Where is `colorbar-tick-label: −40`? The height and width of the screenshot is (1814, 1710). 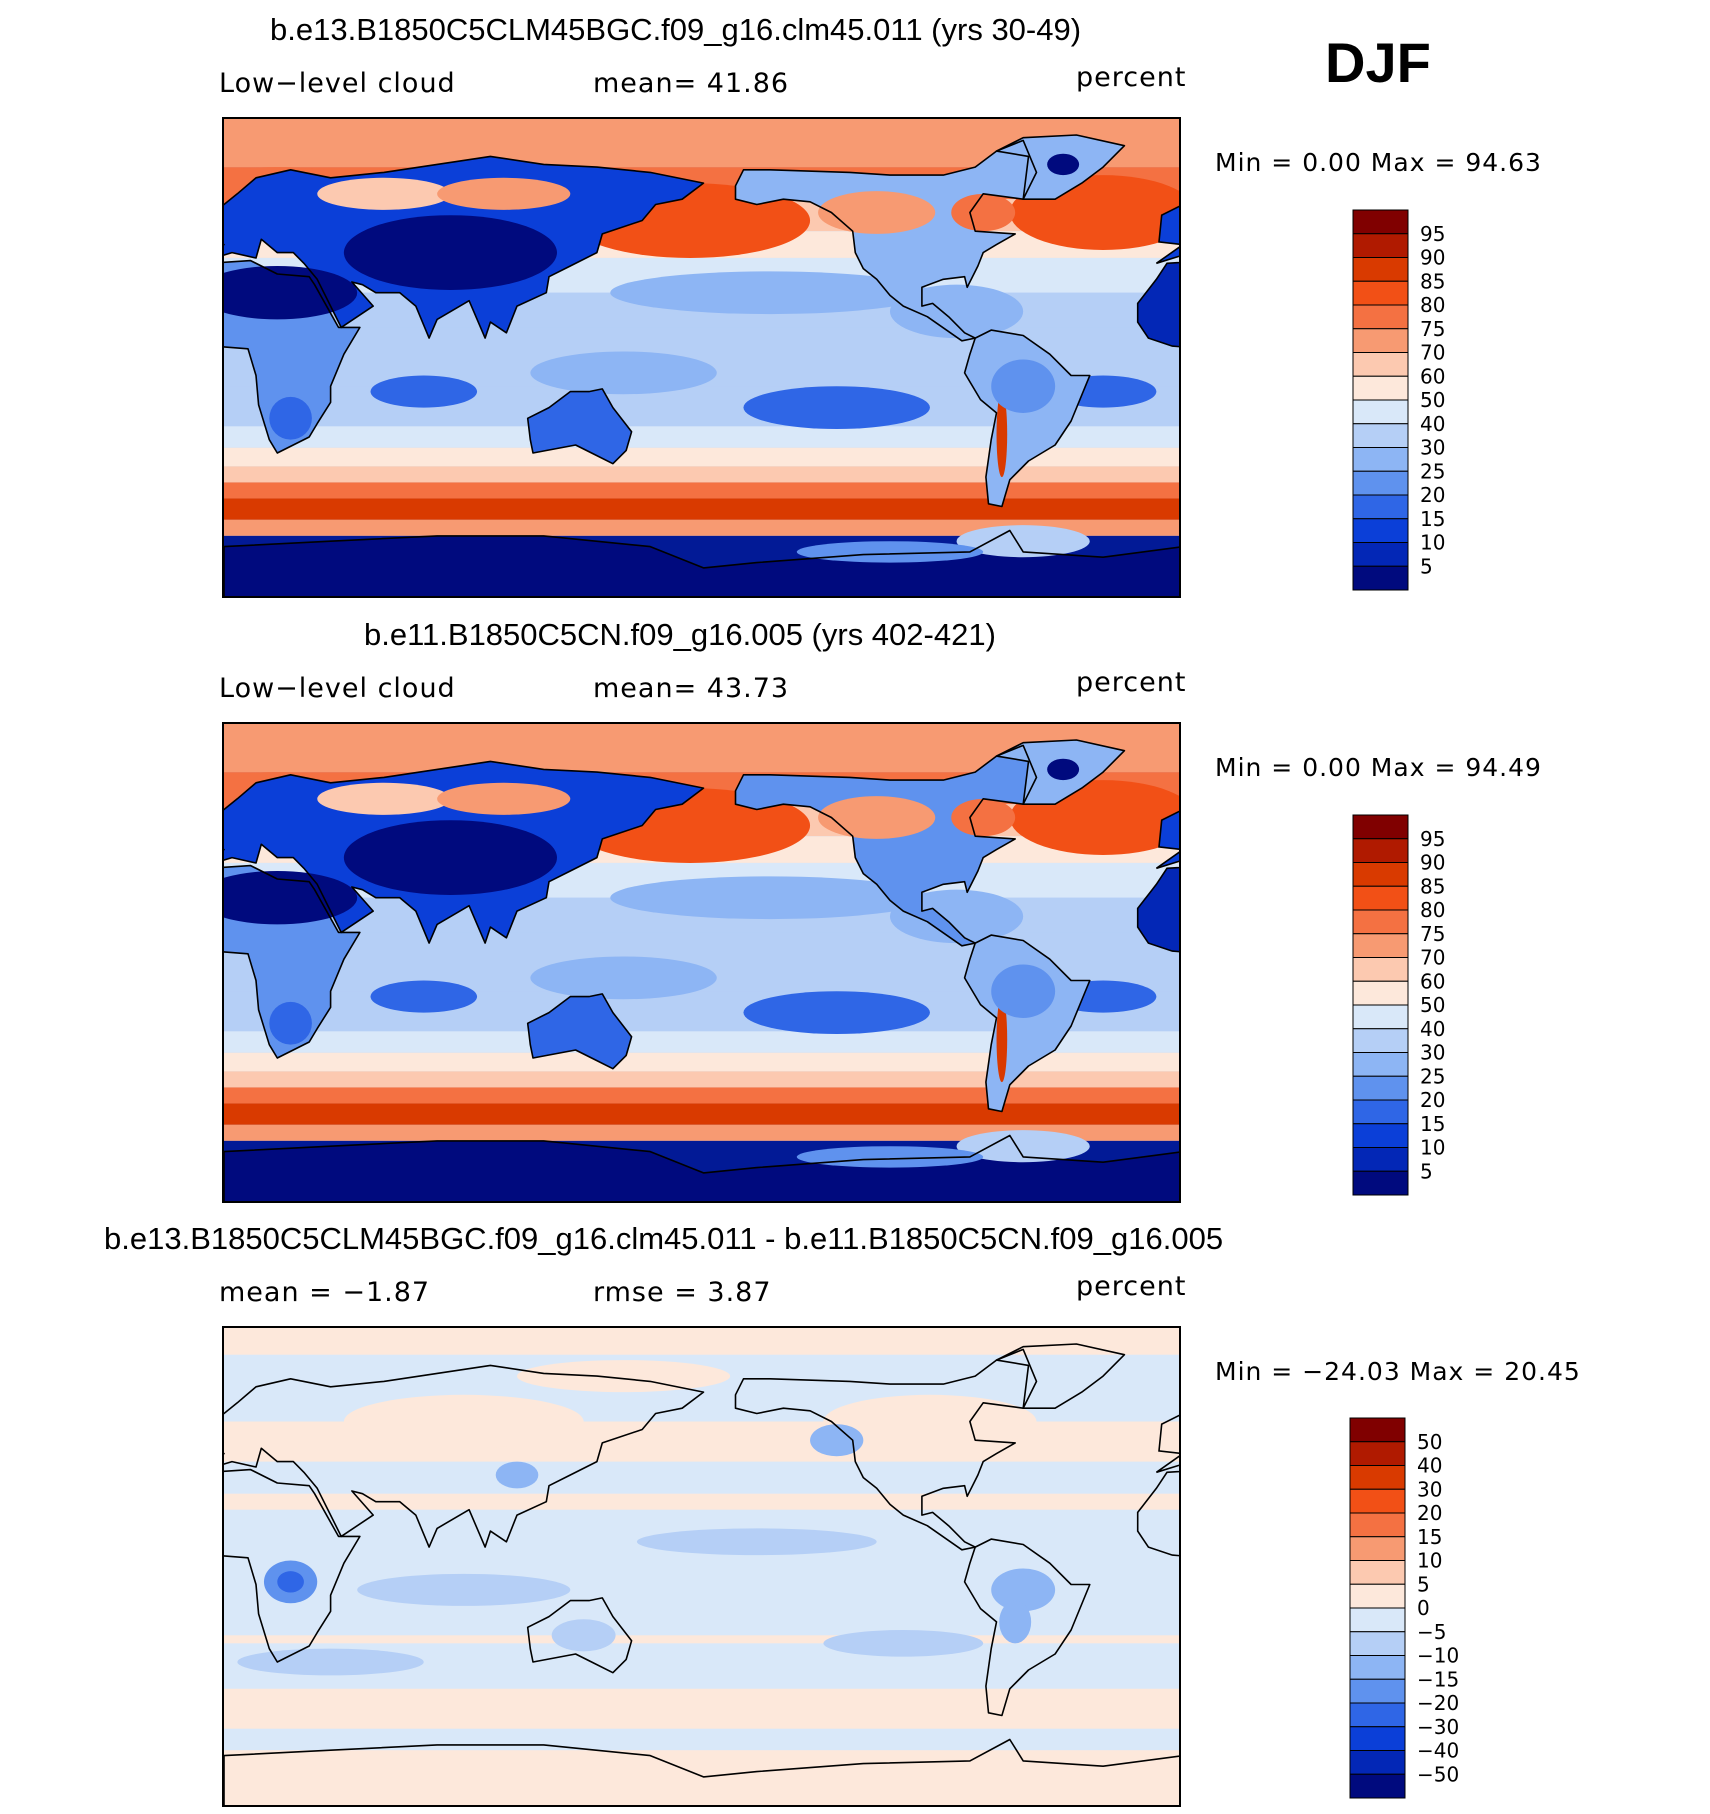
colorbar-tick-label: −40 is located at coordinates (1438, 1751).